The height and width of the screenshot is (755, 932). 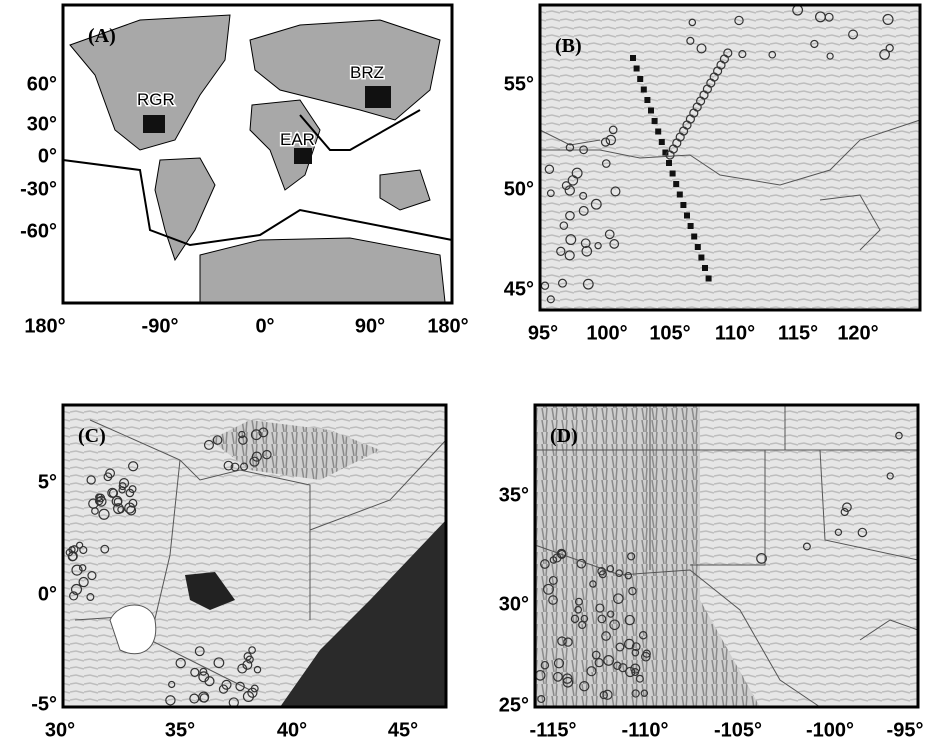 I want to click on region-box, so click(x=378, y=97).